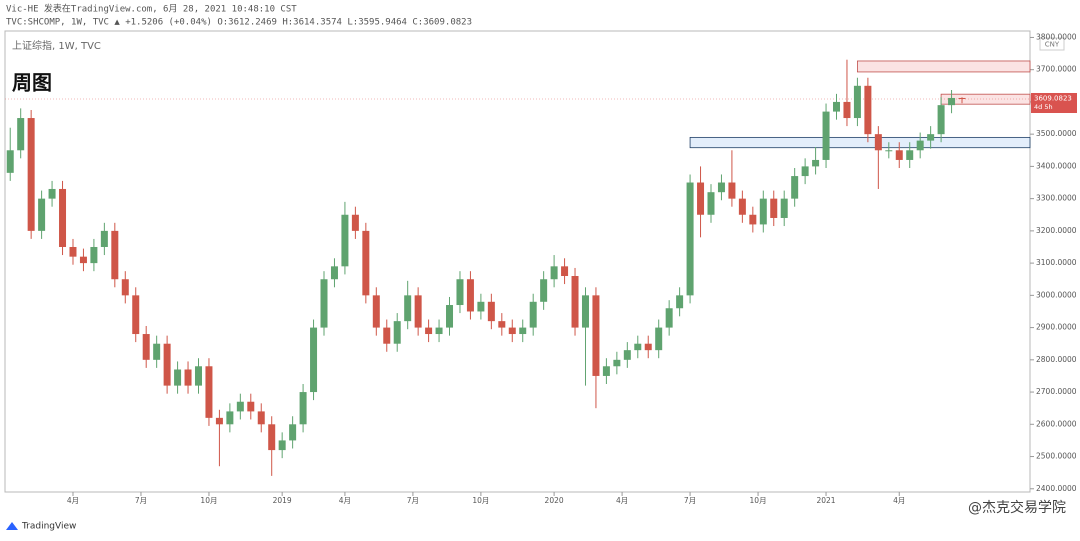  Describe the element at coordinates (1056, 327) in the screenshot. I see `y-tick-label: 2900.0000` at that location.